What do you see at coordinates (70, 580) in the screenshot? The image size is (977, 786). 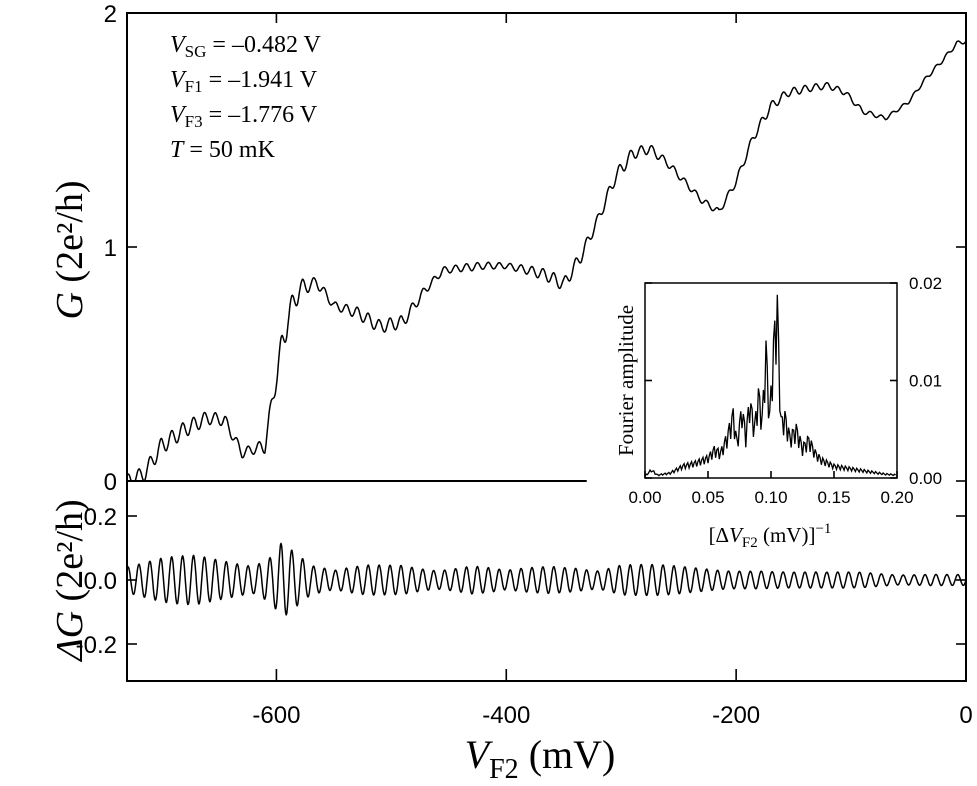 I see `y-axis-label-bottom: ΔG (2e²/h)` at bounding box center [70, 580].